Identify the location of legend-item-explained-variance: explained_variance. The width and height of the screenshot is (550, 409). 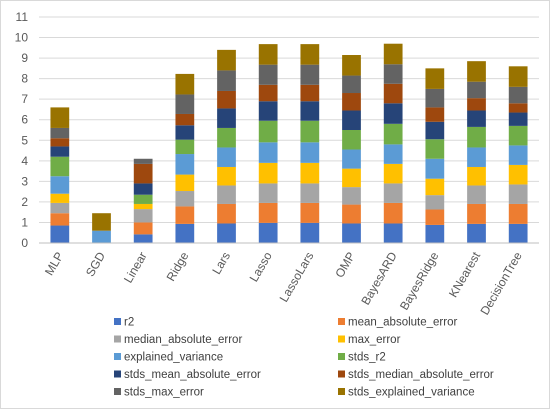
(168, 358).